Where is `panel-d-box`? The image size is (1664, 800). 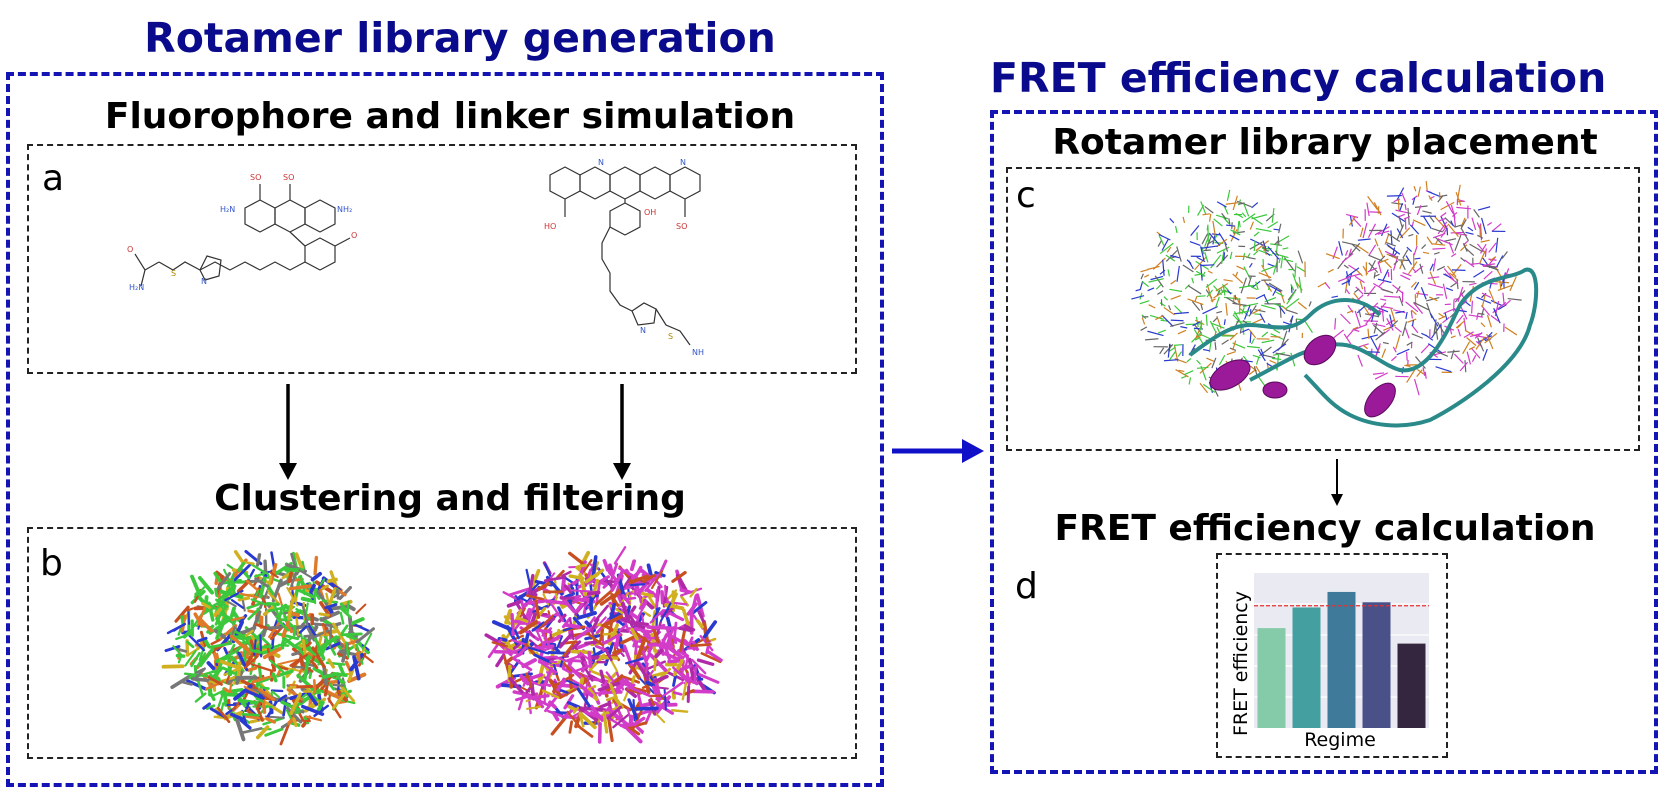 panel-d-box is located at coordinates (1332, 655).